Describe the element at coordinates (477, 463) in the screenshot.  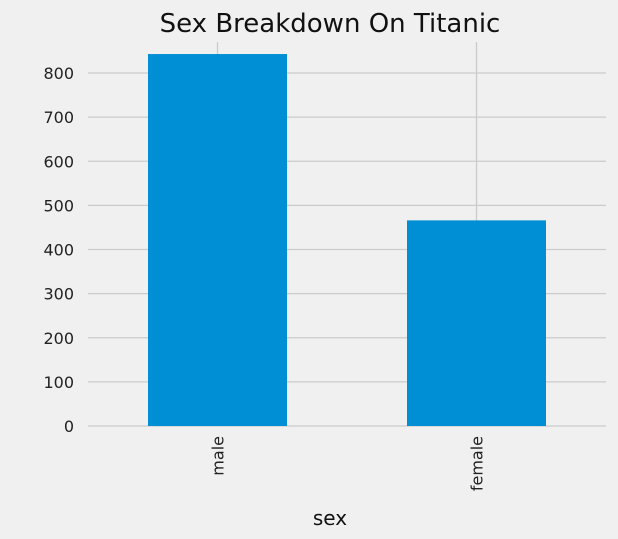
I see `x-tick-label: female` at that location.